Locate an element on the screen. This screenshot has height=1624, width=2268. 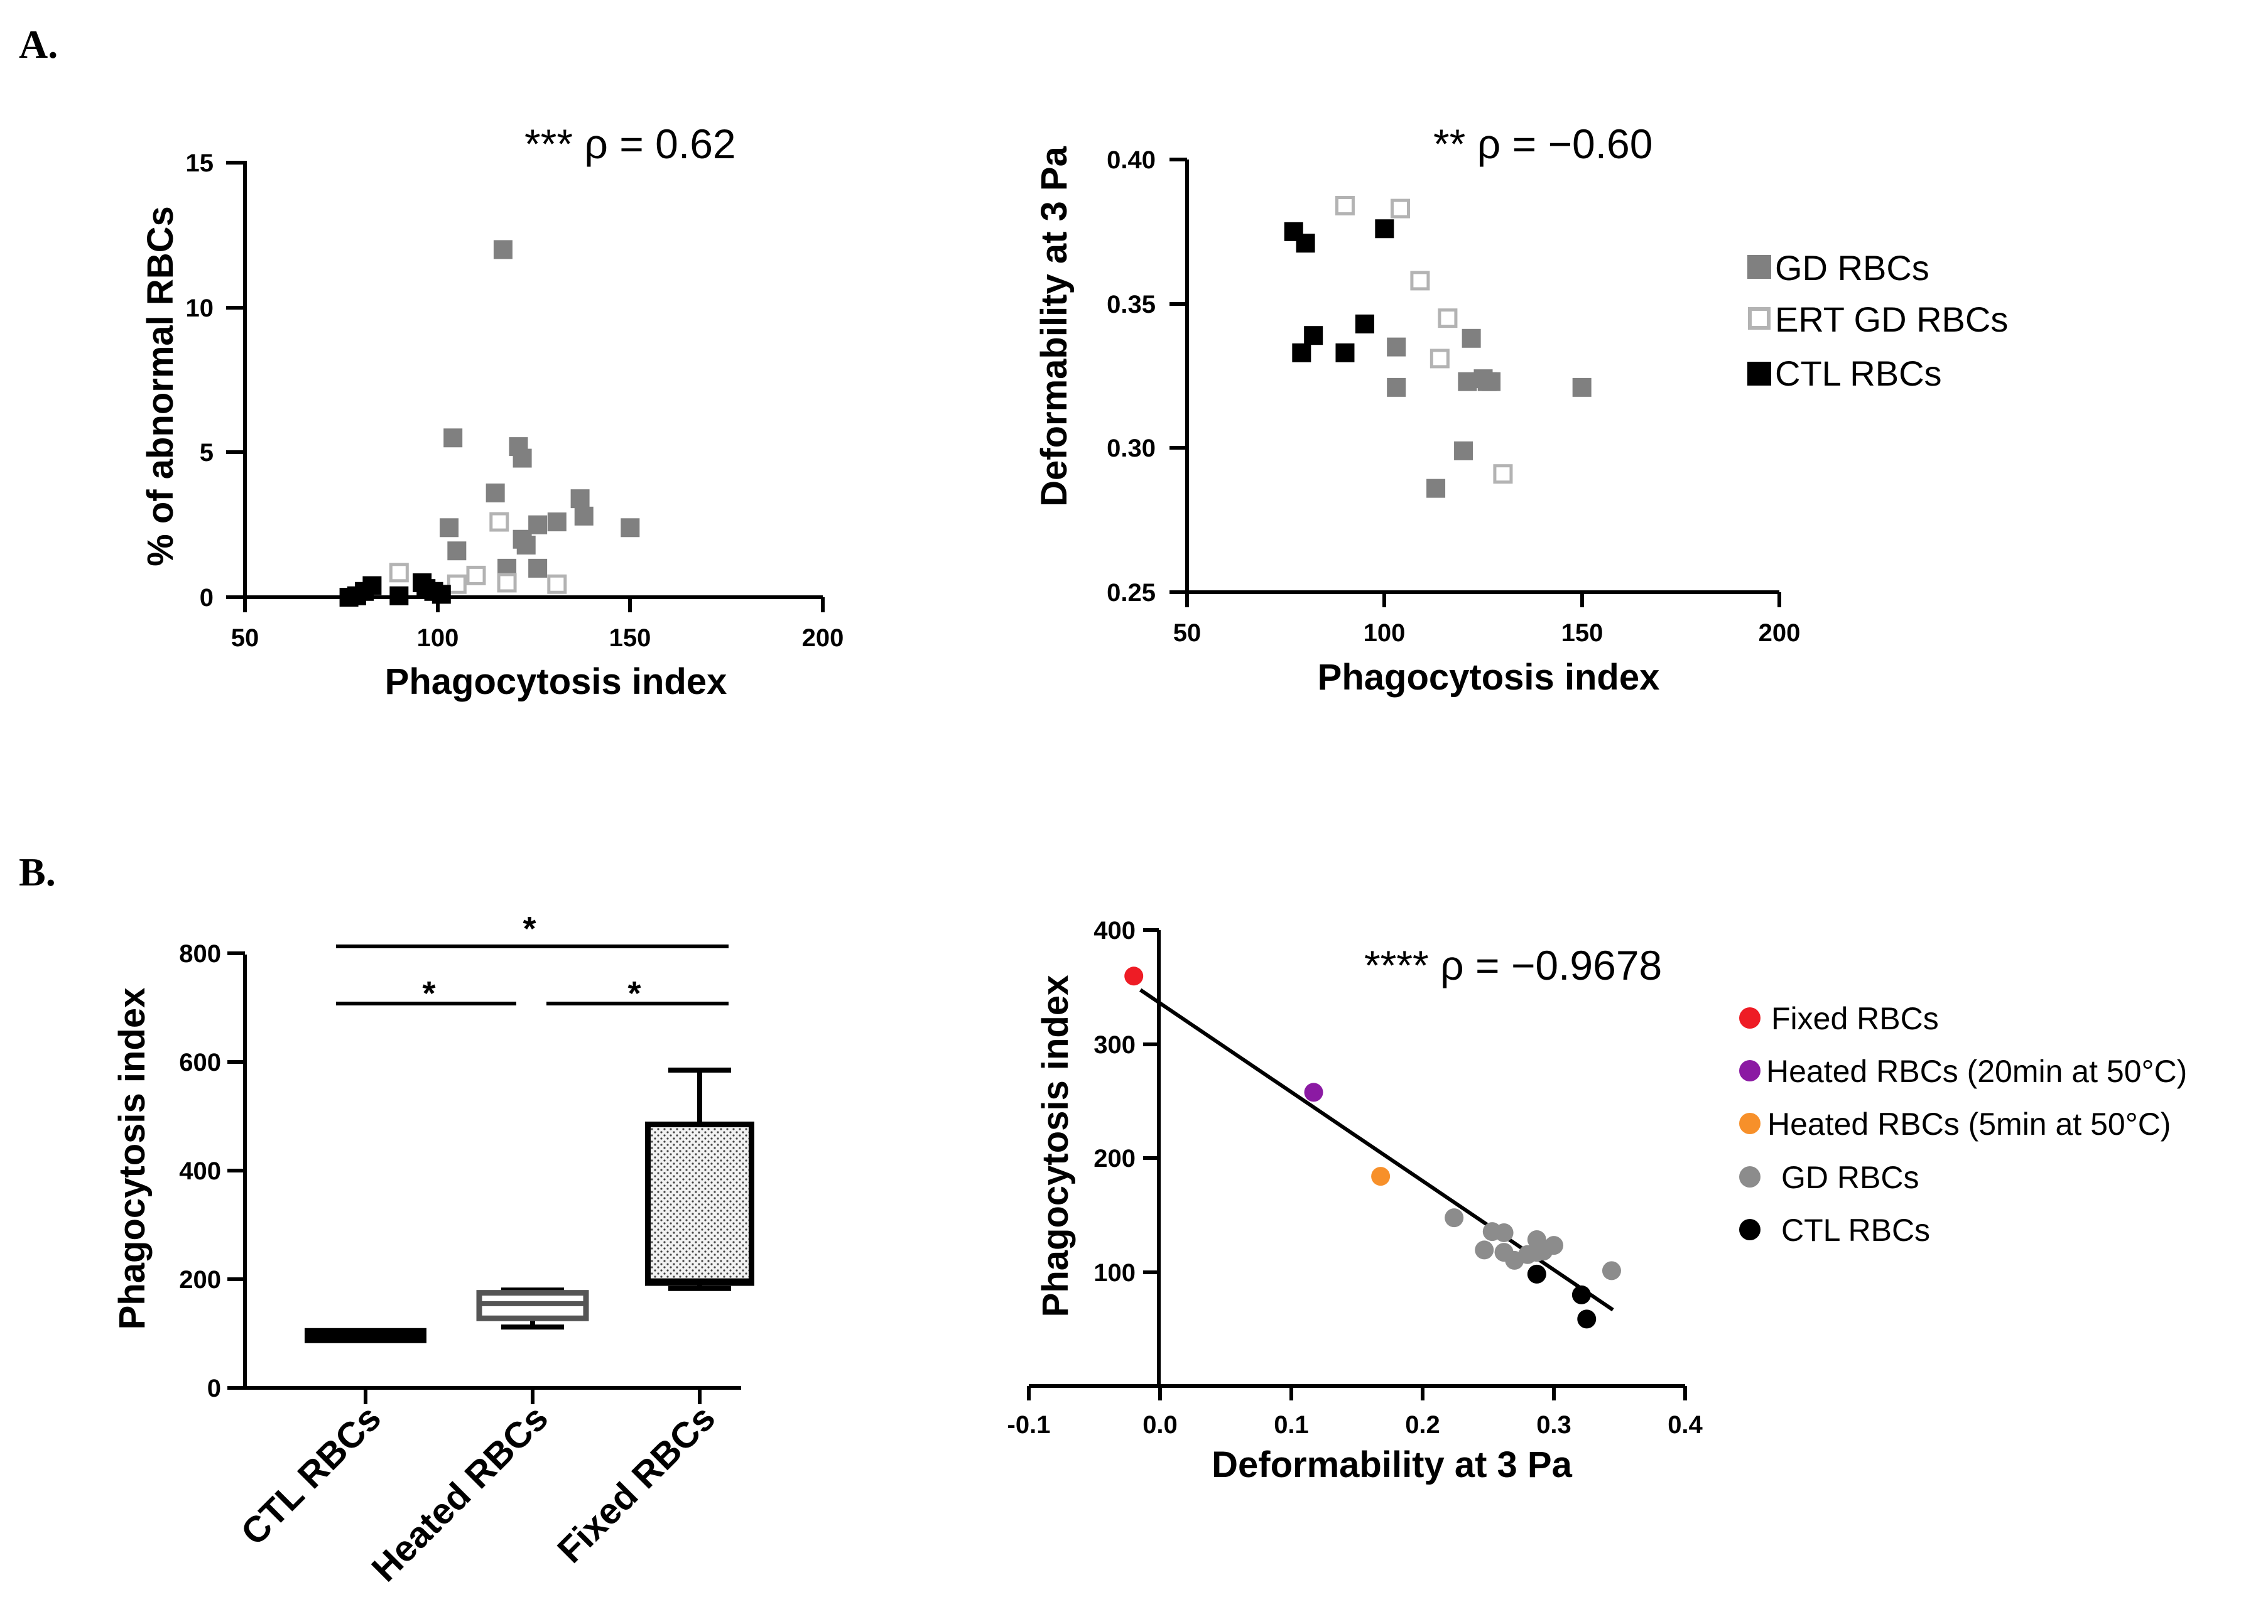
a1-point-gd-rbcs6 is located at coordinates (584, 516).